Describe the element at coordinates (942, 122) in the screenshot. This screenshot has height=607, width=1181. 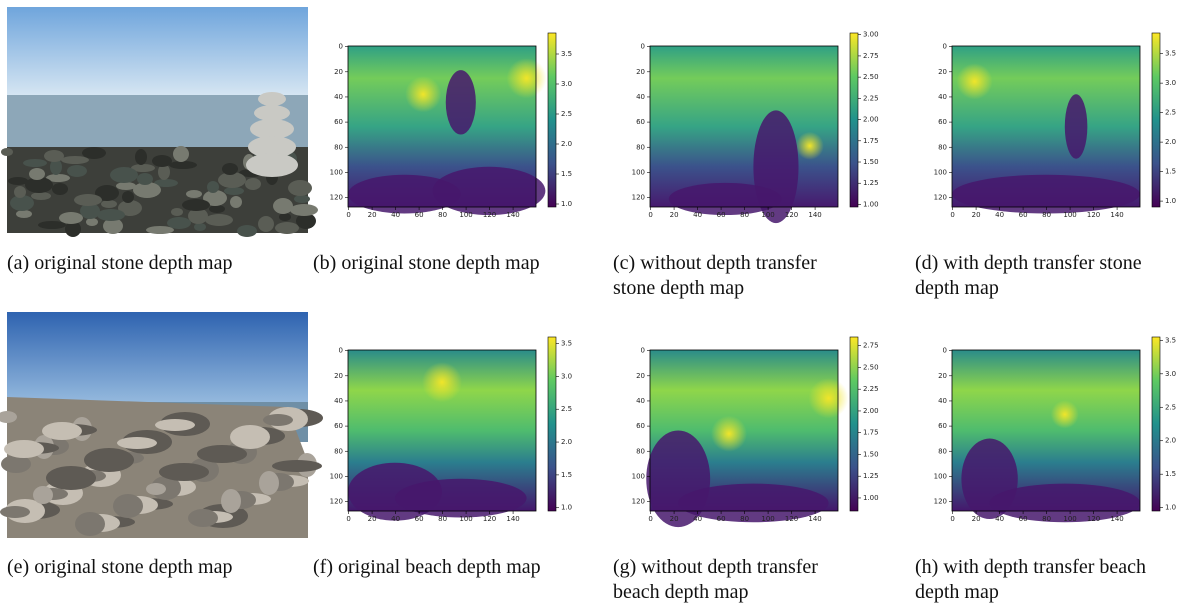
I see `y-tick-label: 60` at that location.